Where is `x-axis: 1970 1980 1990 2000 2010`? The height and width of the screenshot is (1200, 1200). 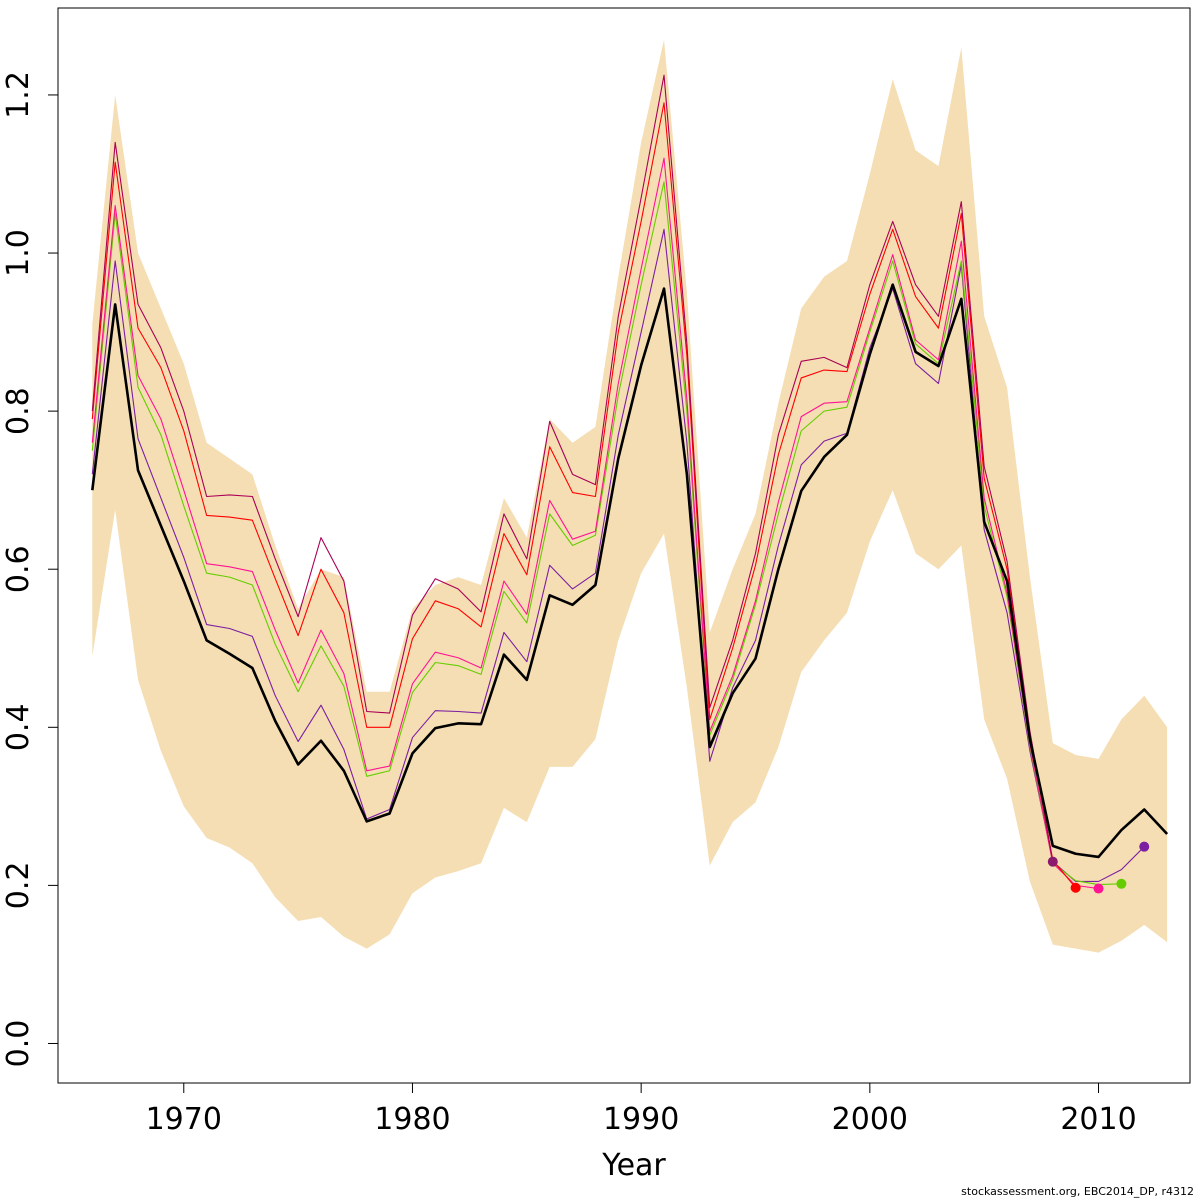 x-axis: 1970 1980 1990 2000 2010 is located at coordinates (641, 1110).